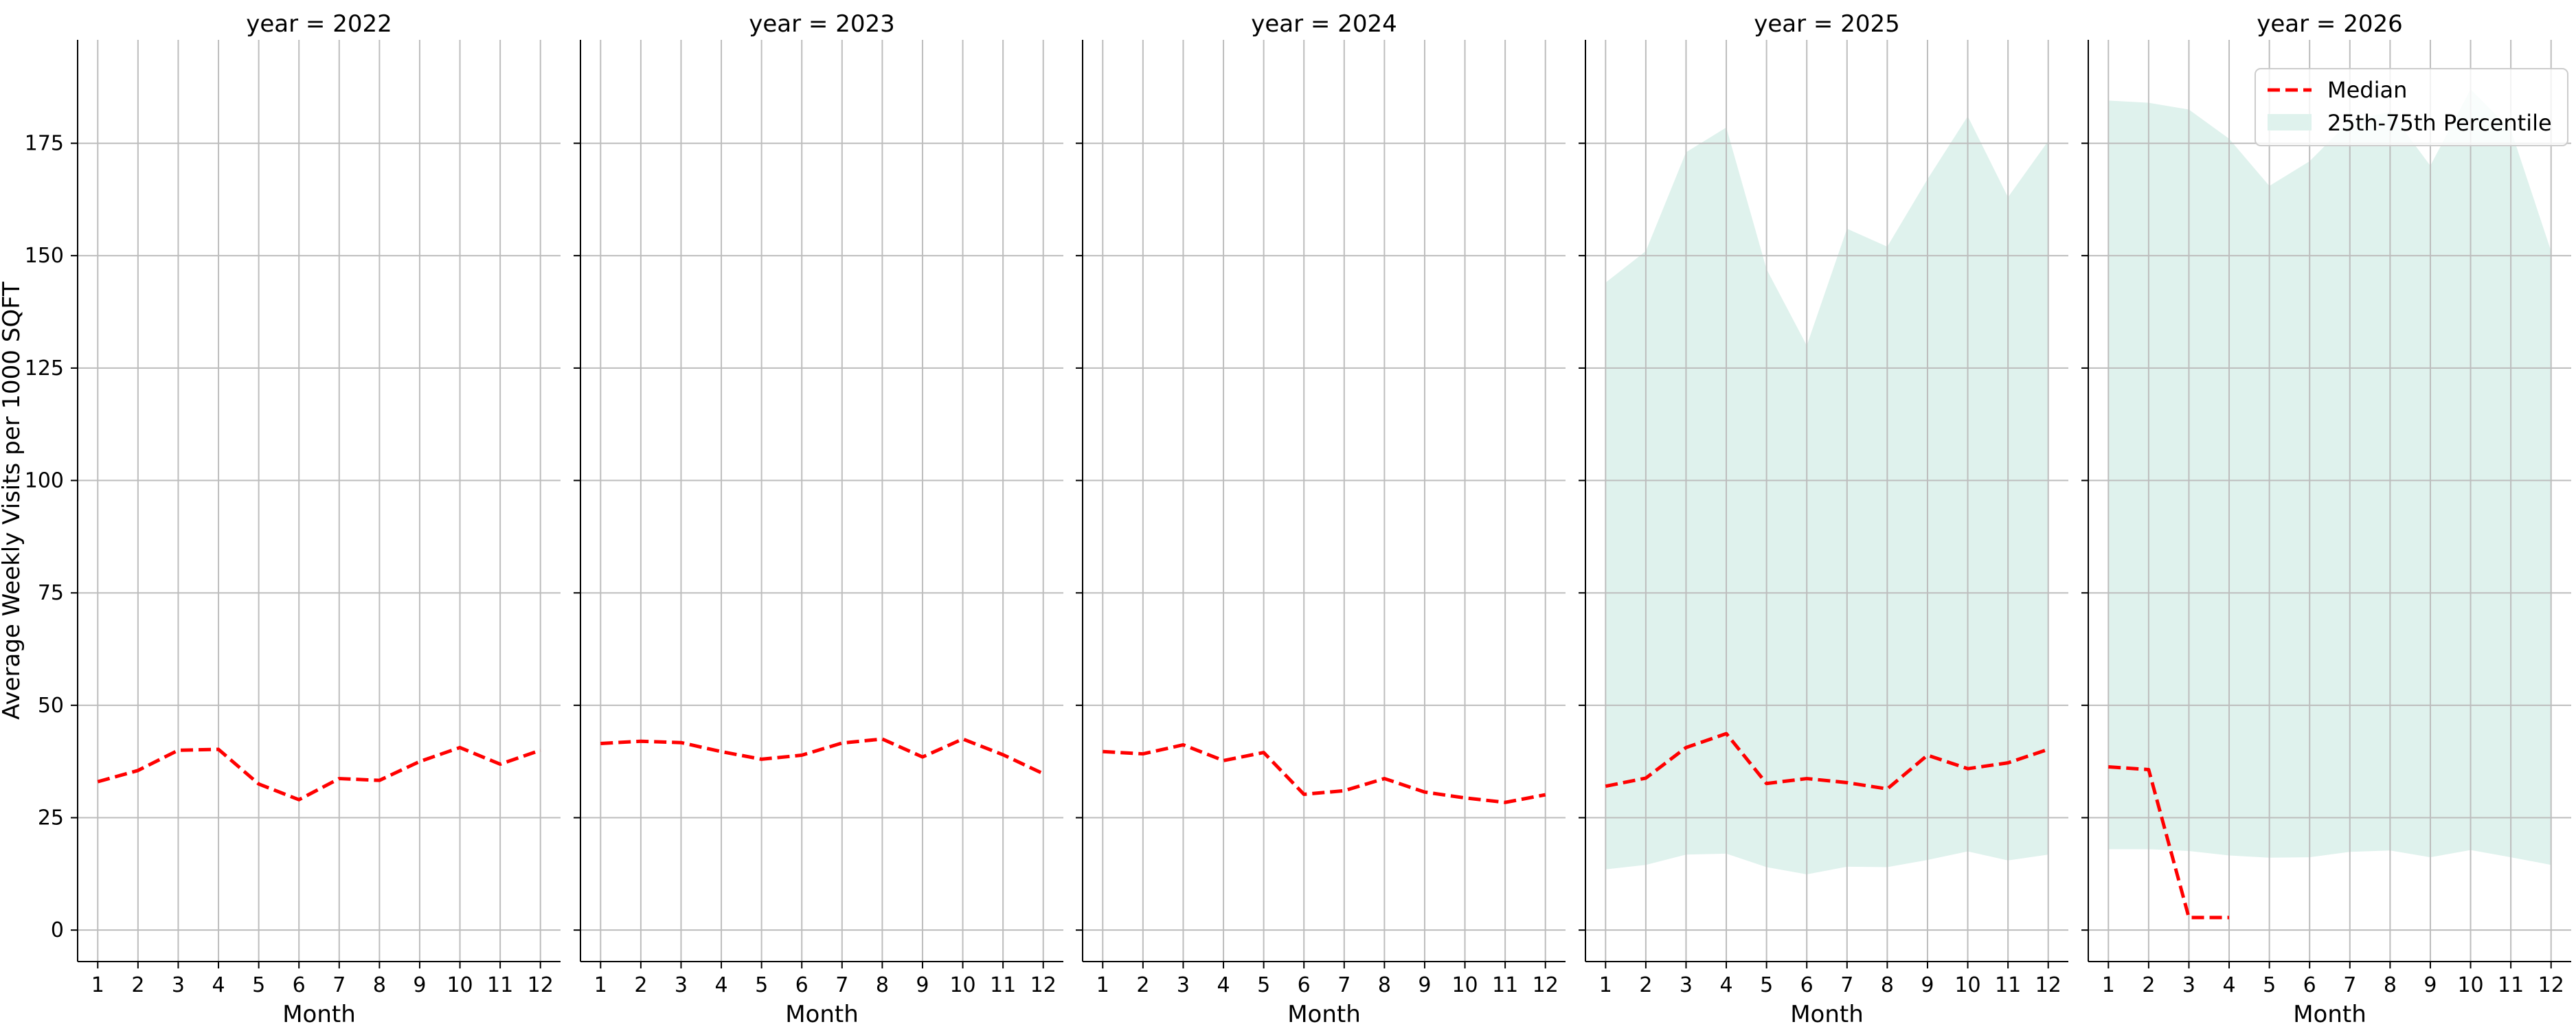  Describe the element at coordinates (2329, 24) in the screenshot. I see `panel-title: year = 2026` at that location.